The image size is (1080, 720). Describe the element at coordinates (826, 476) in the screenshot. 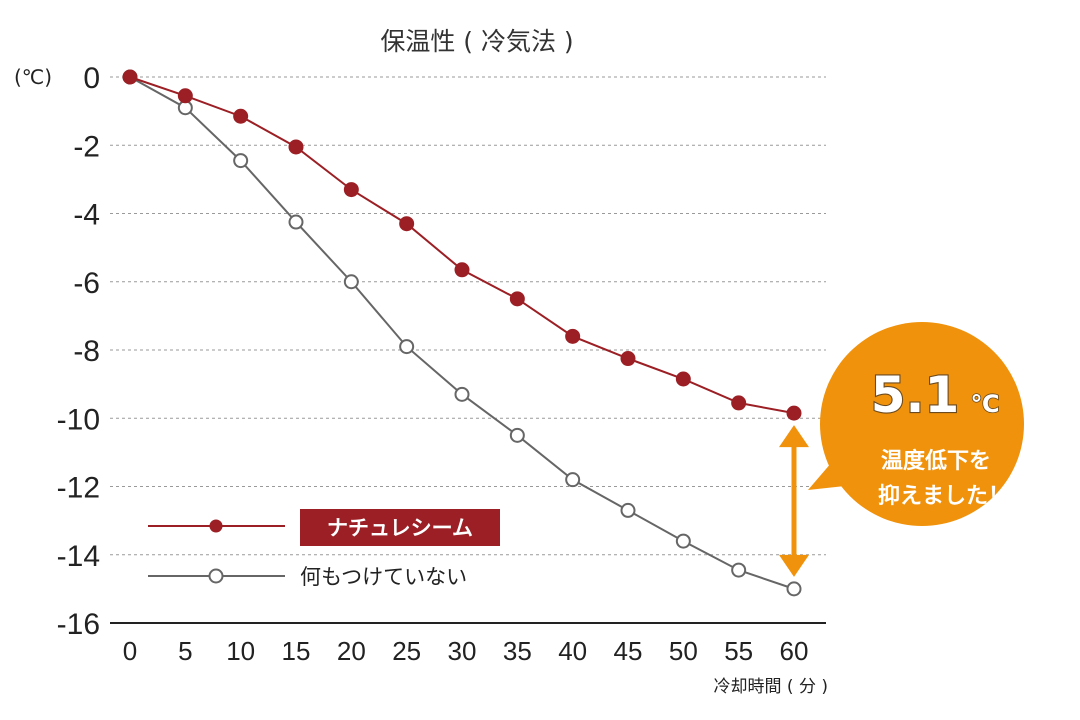

I see `callout-pointer` at that location.